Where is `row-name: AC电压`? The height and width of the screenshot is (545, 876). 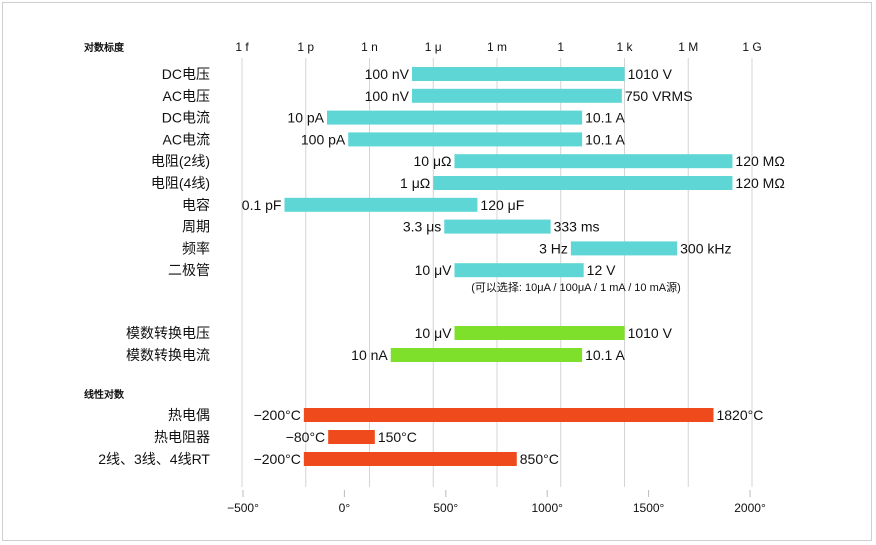
row-name: AC电压 is located at coordinates (186, 96).